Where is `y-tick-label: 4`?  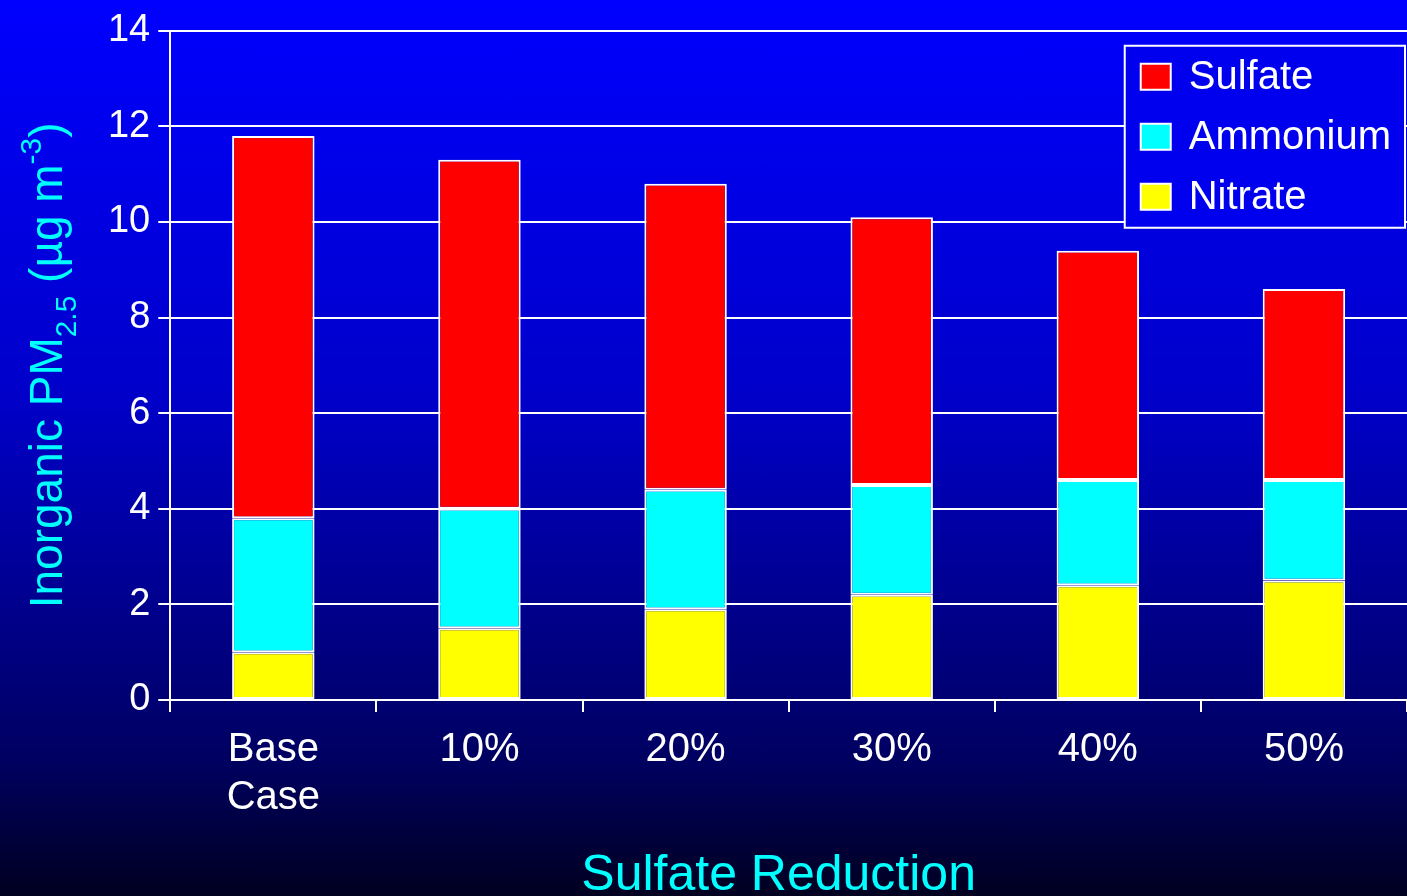
y-tick-label: 4 is located at coordinates (140, 506).